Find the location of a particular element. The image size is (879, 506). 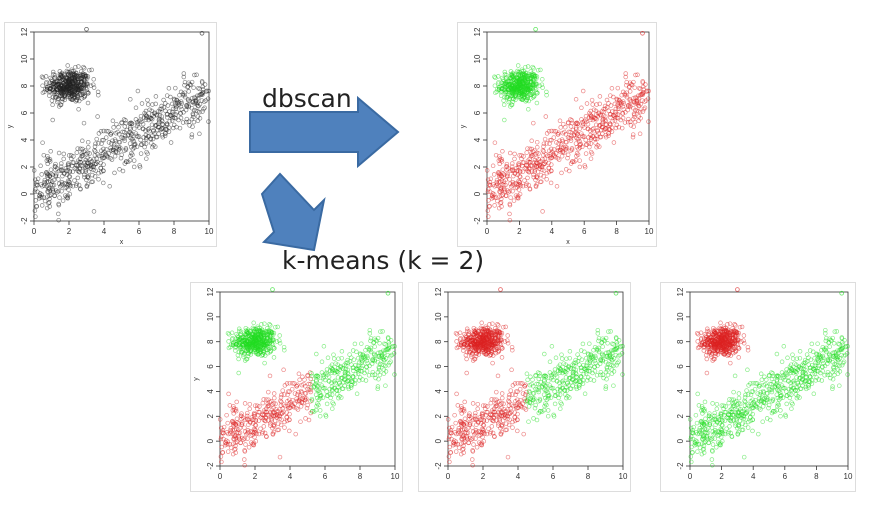

y-tick-label: 2 is located at coordinates (210, 416).